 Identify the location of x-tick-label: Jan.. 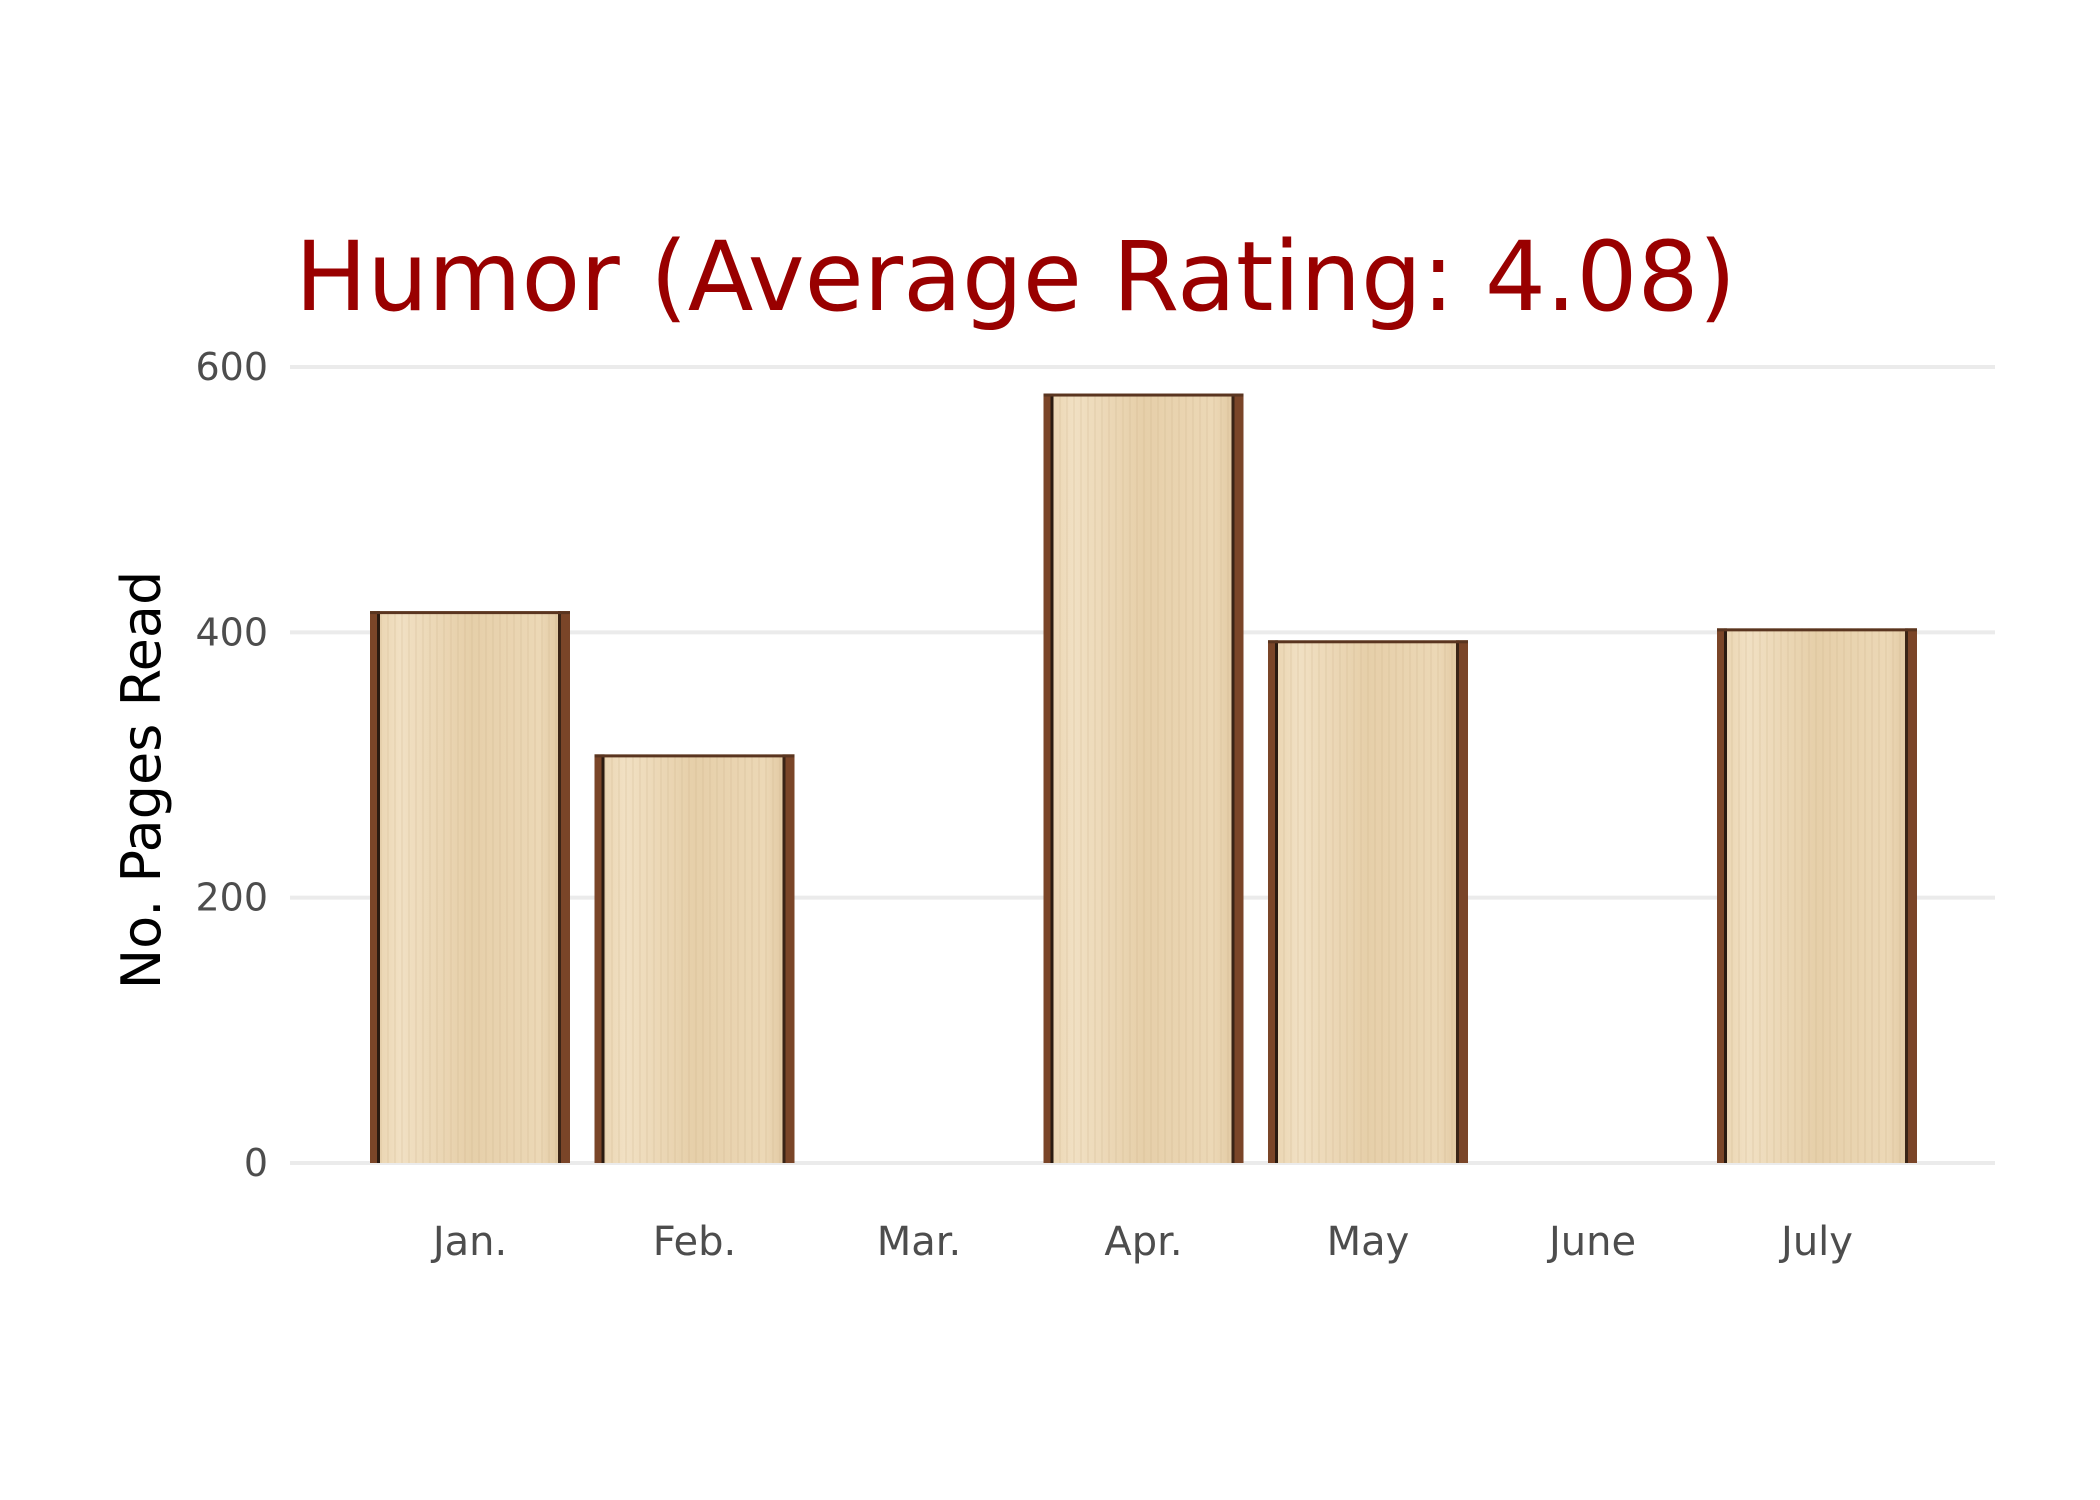
(468, 1242).